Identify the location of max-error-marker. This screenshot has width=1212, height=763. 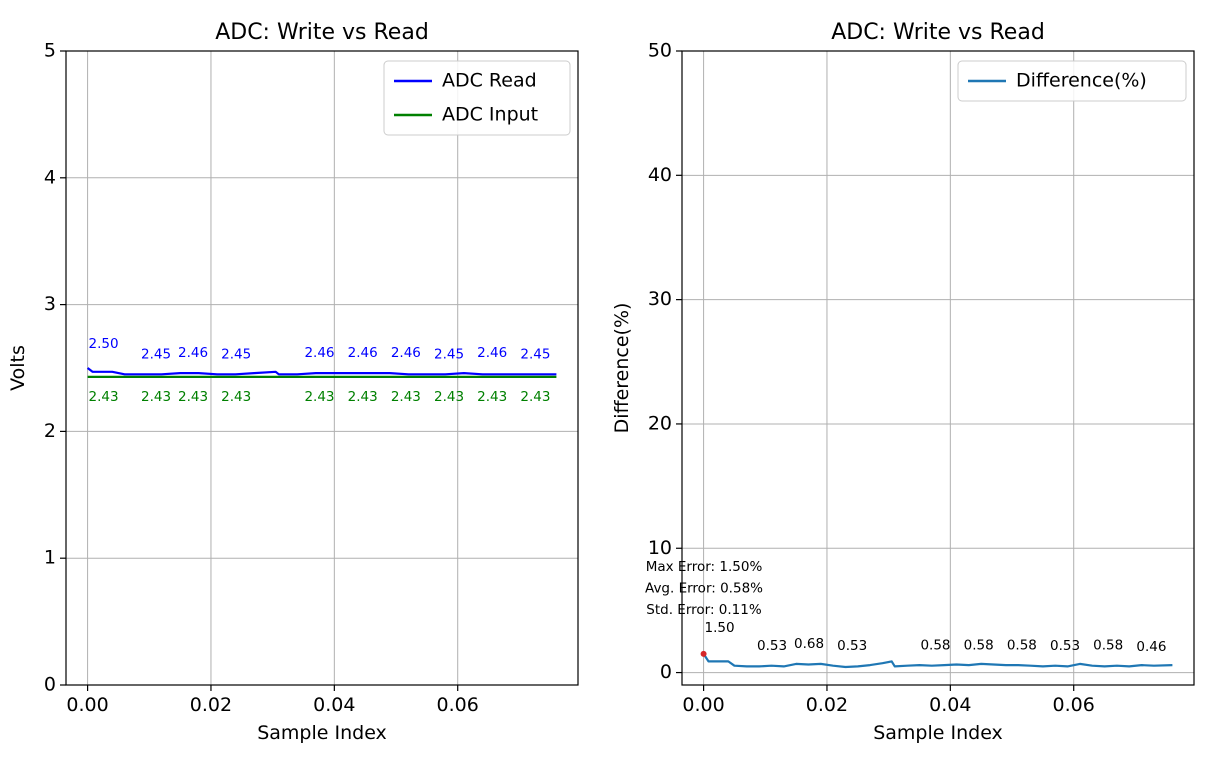
(703, 653).